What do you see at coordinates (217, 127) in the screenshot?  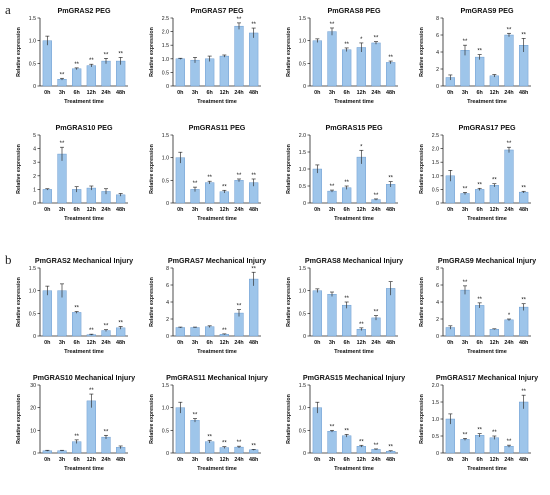 I see `chart-title: PmGRAS11 PEG` at bounding box center [217, 127].